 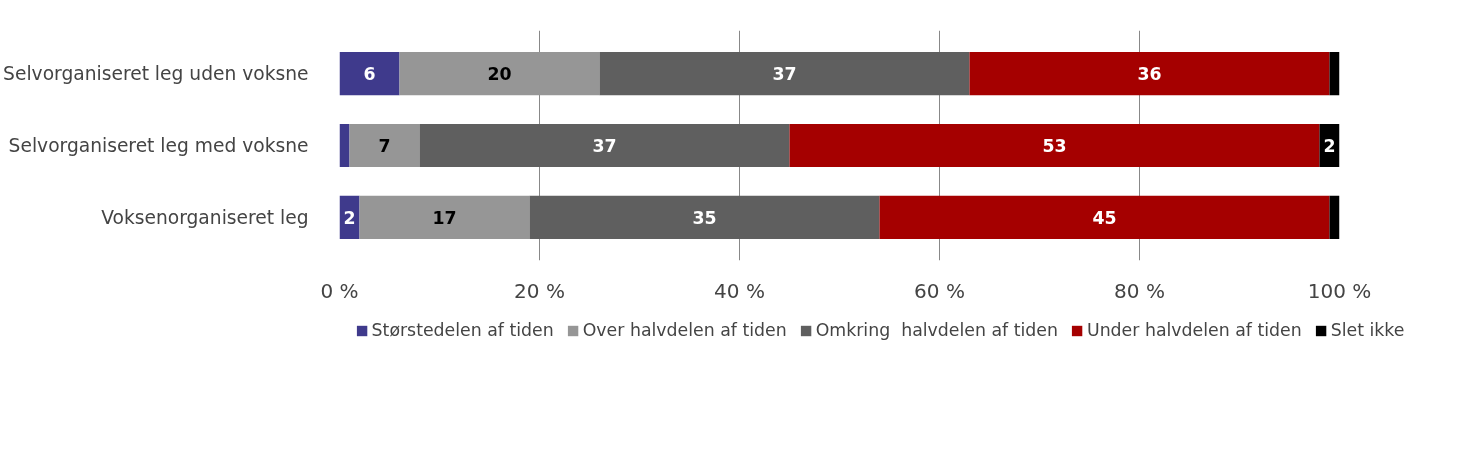 I want to click on data-label: 17, so click(x=444, y=217).